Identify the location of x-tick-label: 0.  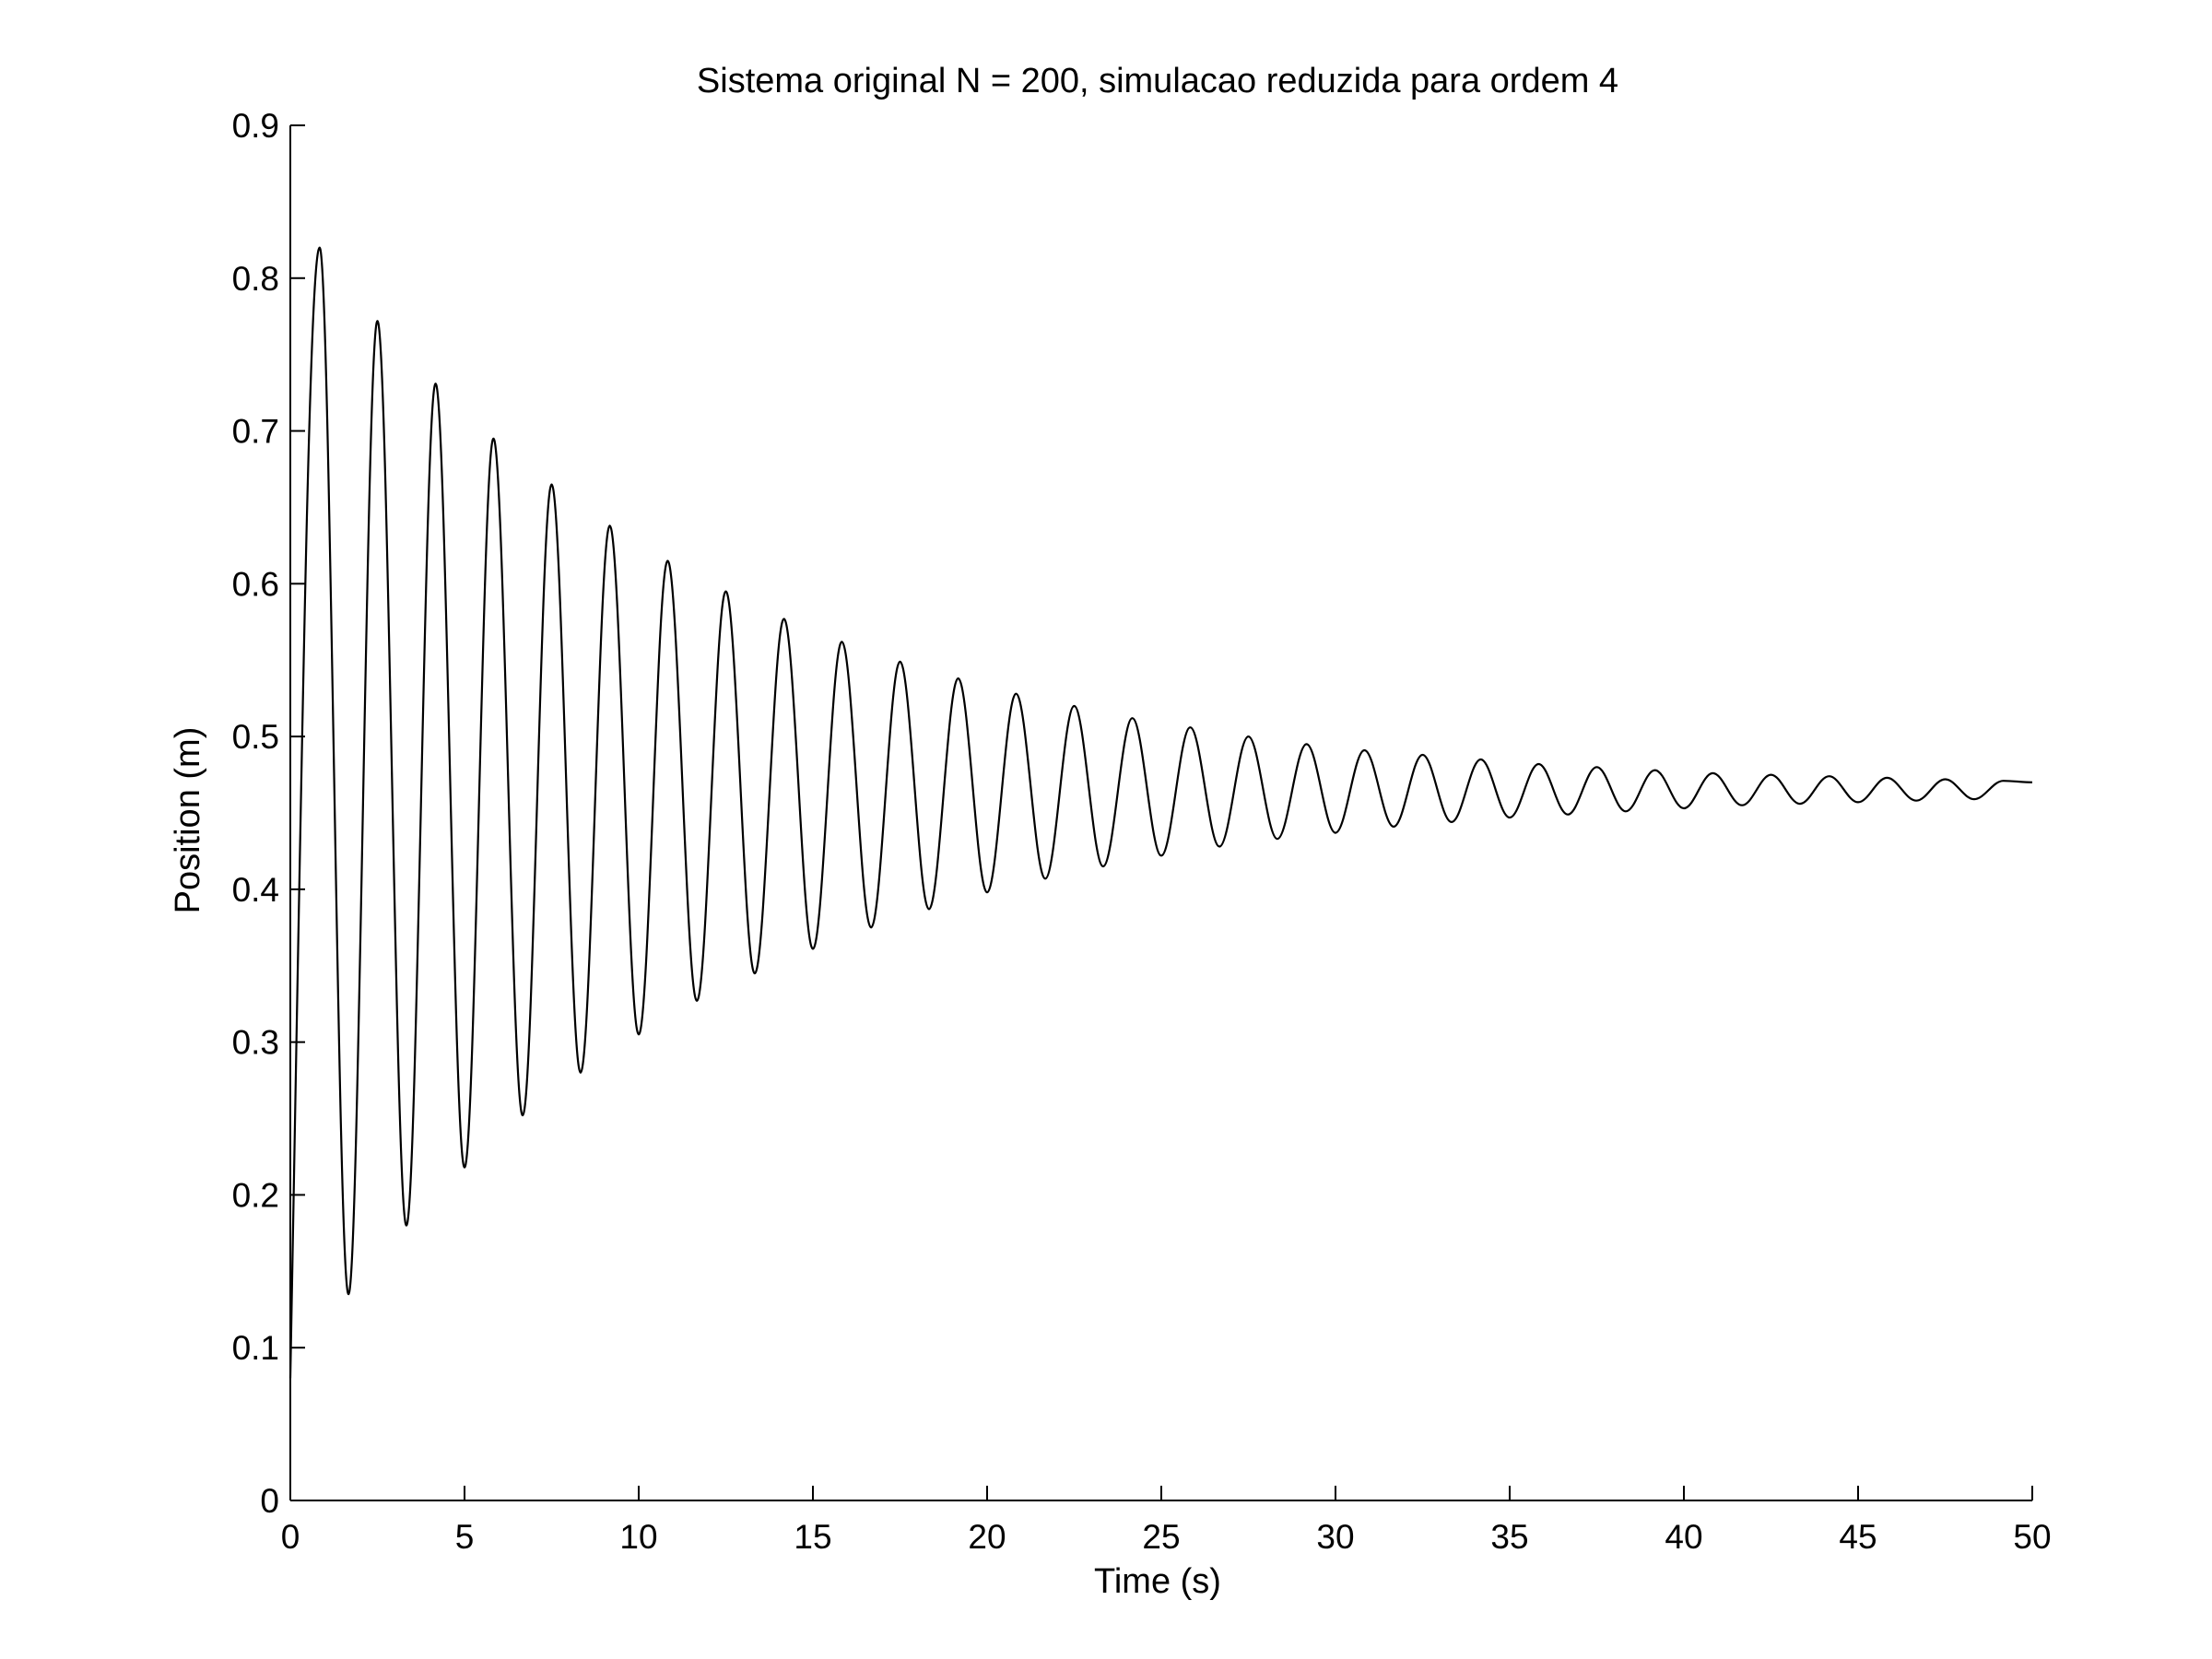
(290, 1537).